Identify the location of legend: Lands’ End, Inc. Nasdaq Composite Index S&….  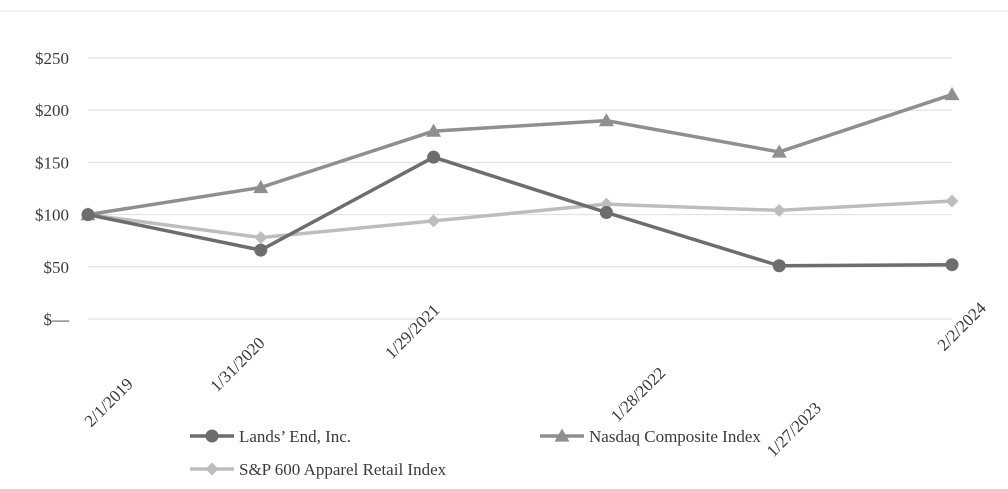
(475, 453).